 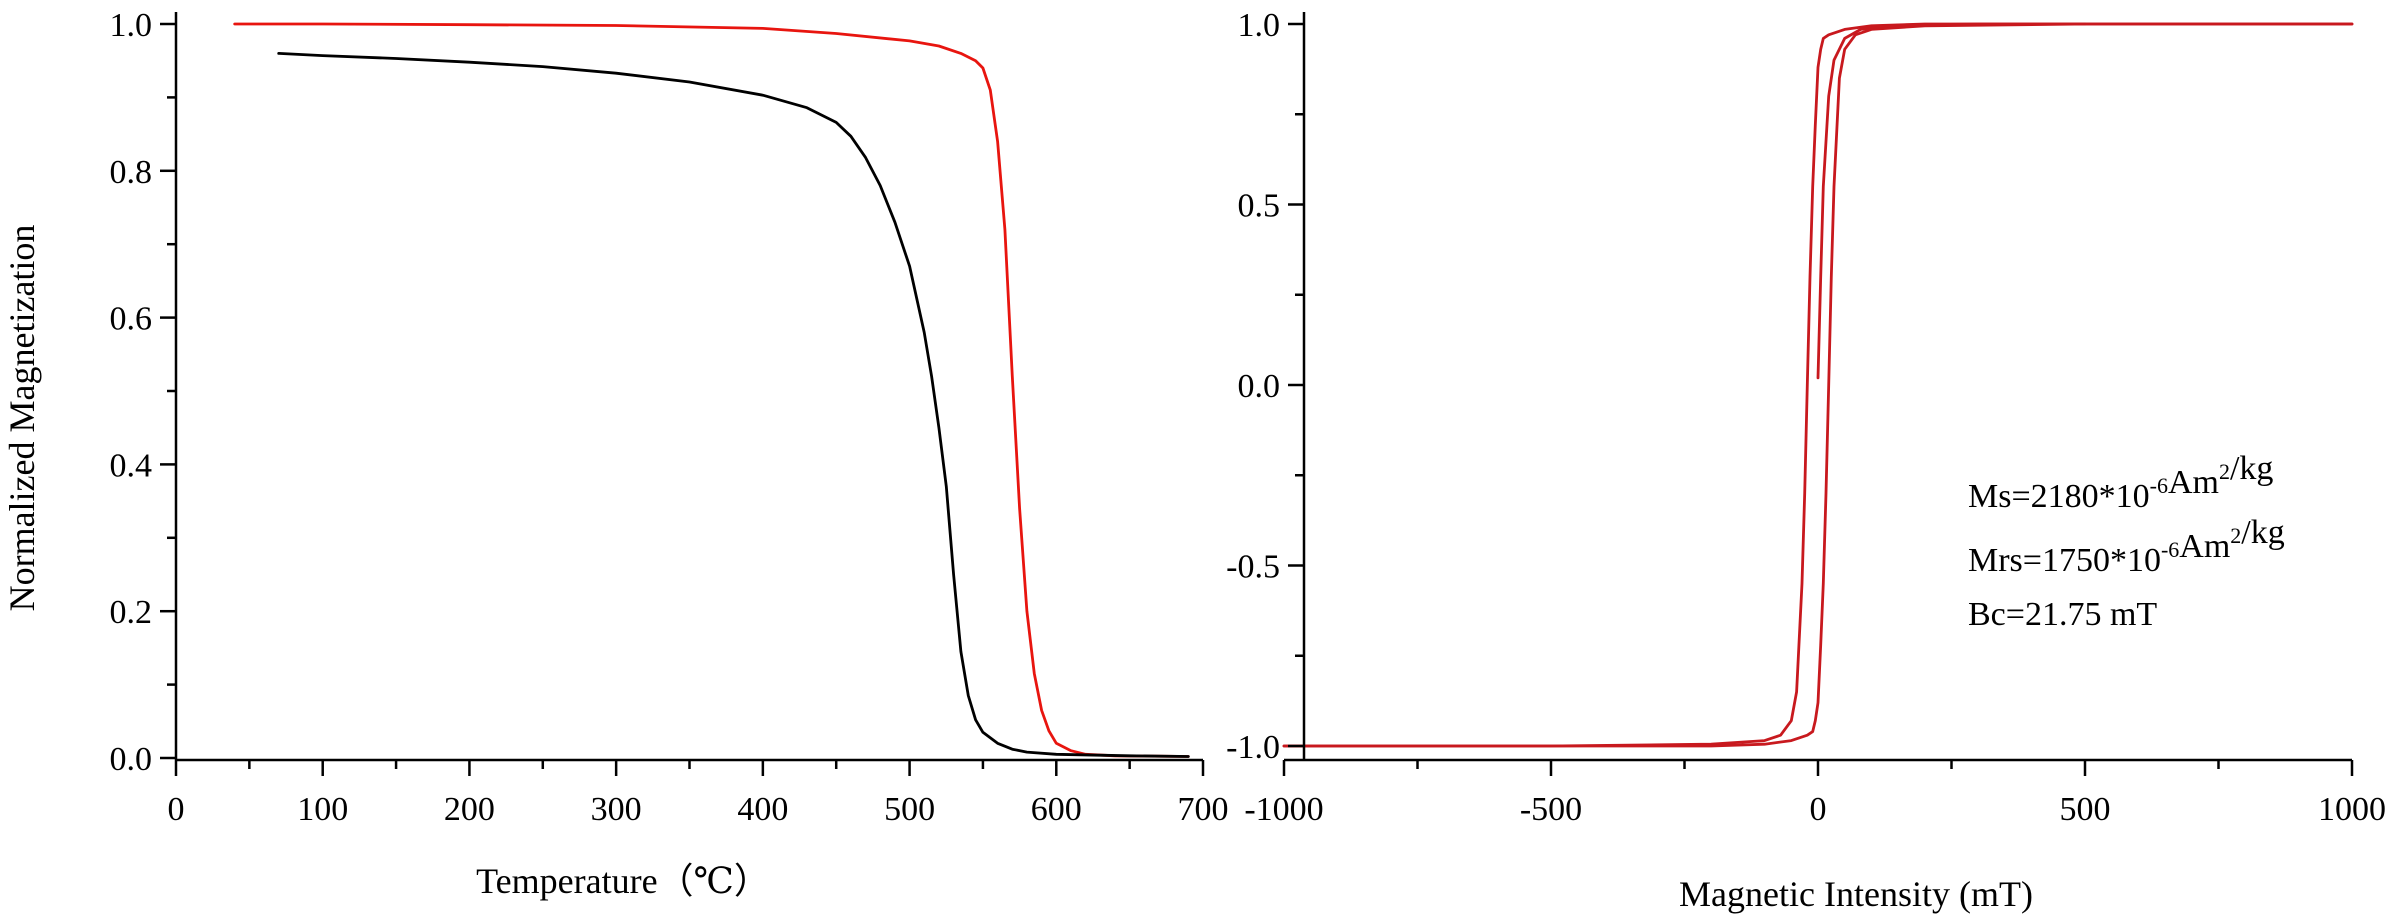 I want to click on y-tick-label: -1.0, so click(x=1253, y=747).